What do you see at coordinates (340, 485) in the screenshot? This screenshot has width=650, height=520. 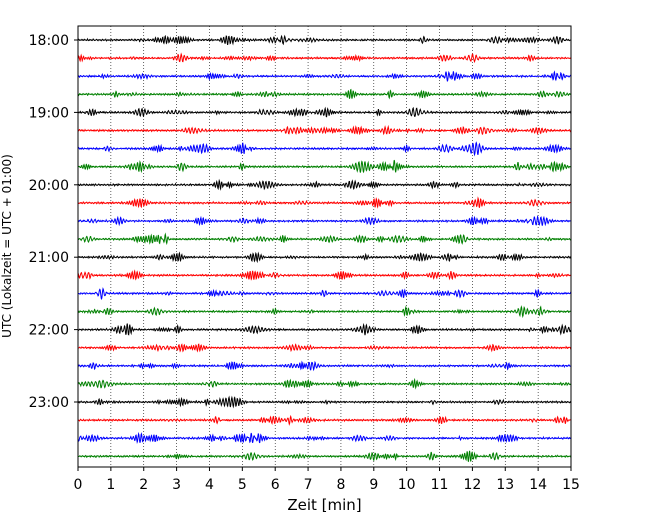 I see `x-tick-label: 8` at bounding box center [340, 485].